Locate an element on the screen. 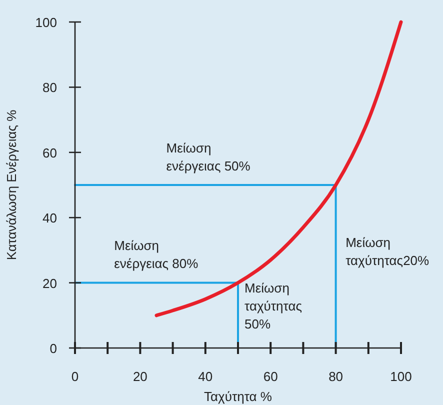 The image size is (443, 405). x-tick-label: 20 is located at coordinates (140, 376).